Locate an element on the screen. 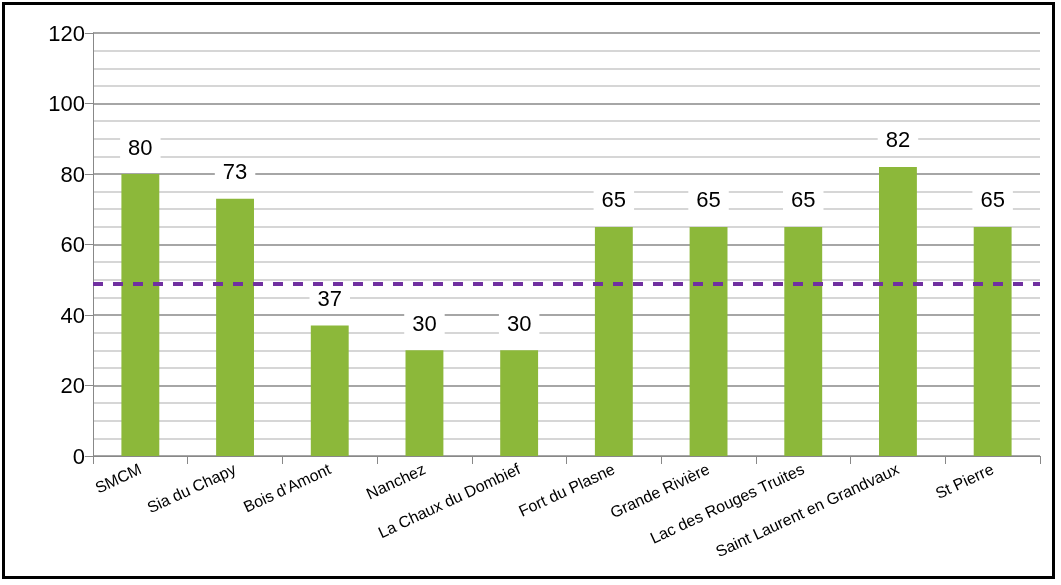 This screenshot has width=1061, height=585. y-tick-label: 80 is located at coordinates (72, 174).